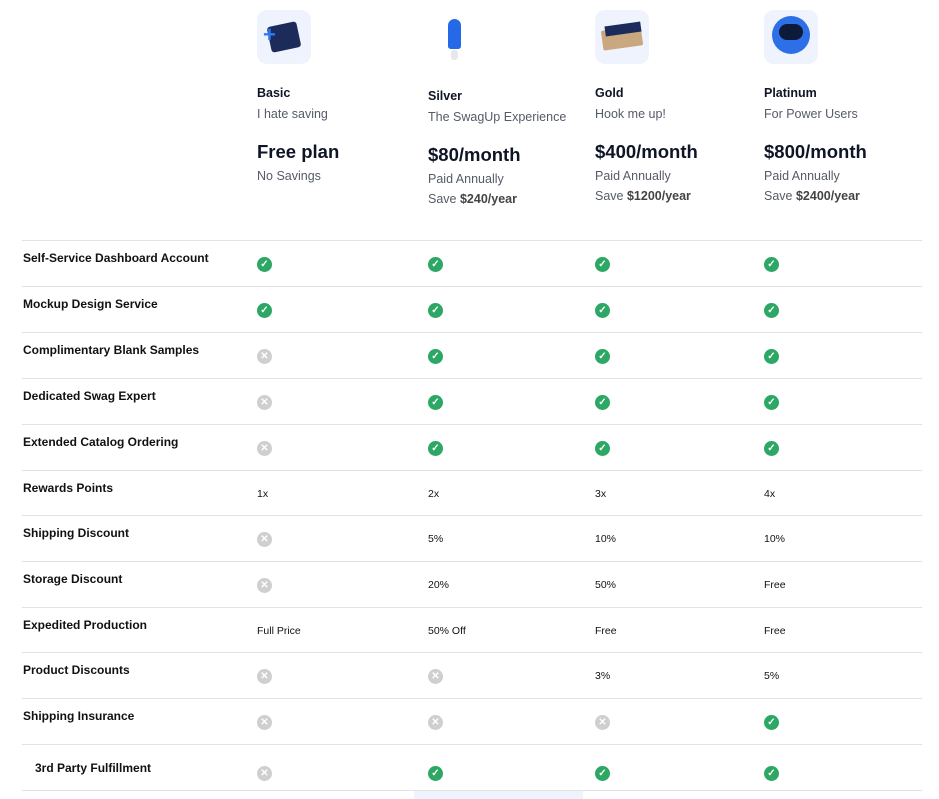 The height and width of the screenshot is (799, 939). I want to click on table-cell: 50% Off, so click(447, 631).